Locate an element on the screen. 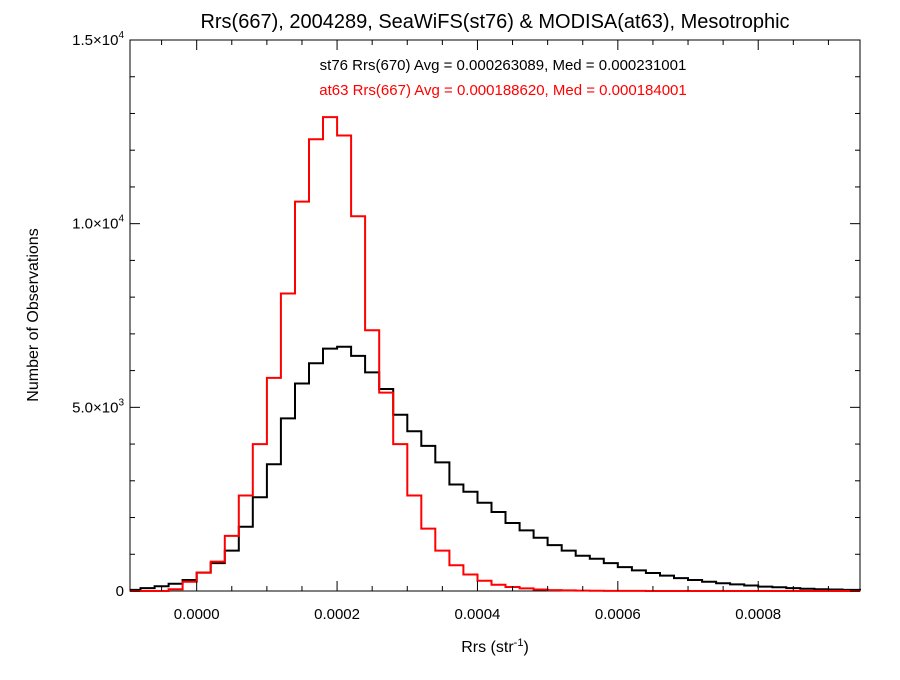 The height and width of the screenshot is (680, 900). x-axis-label-exponent: -1 is located at coordinates (519, 643).